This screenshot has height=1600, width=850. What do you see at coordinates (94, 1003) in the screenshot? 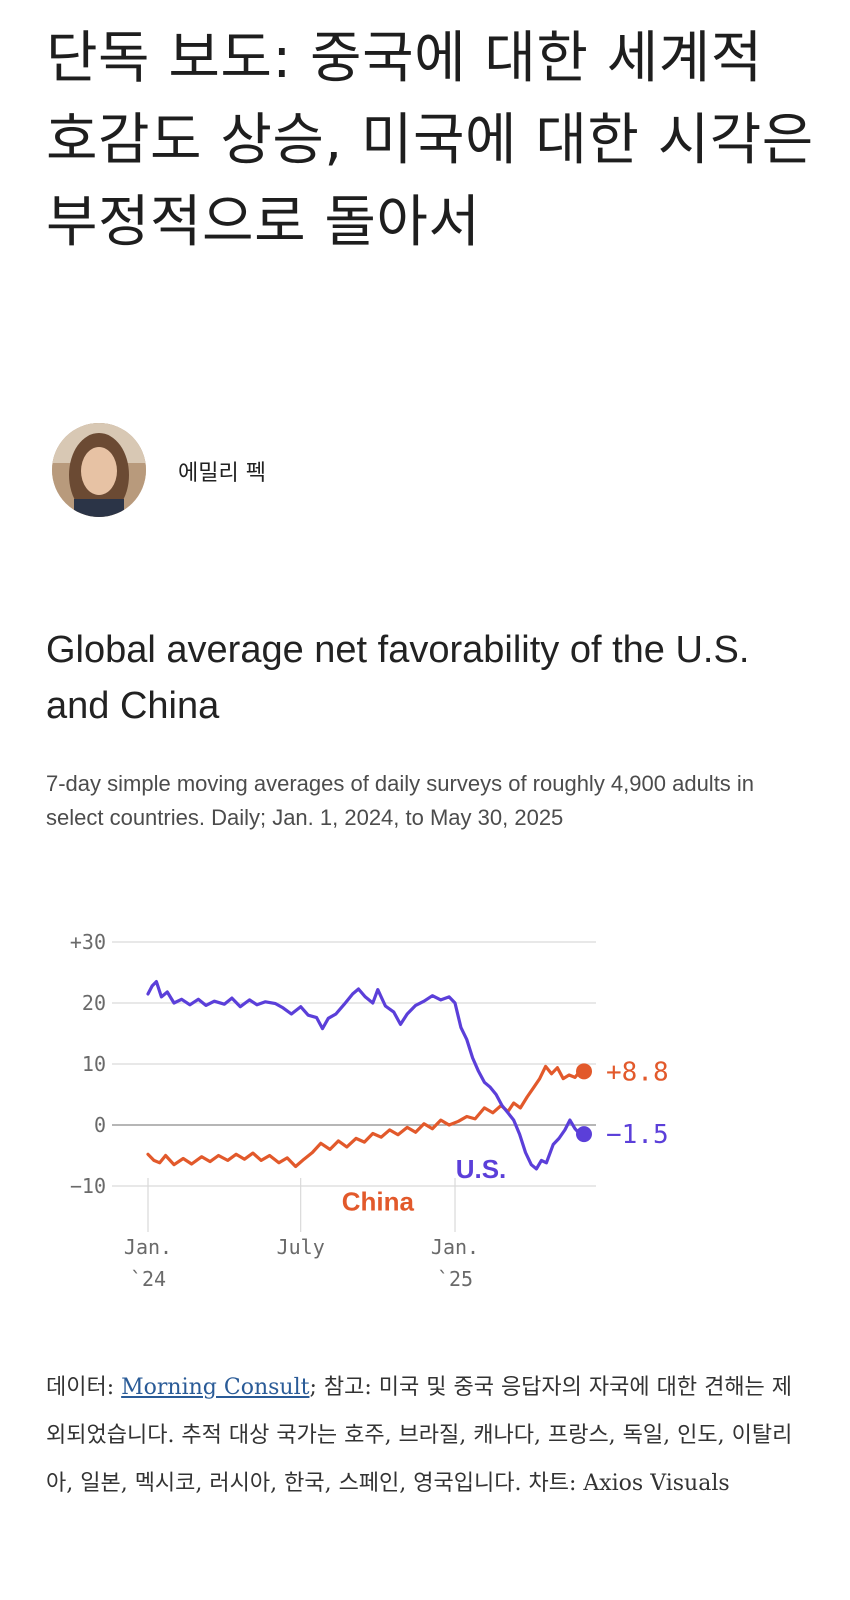
I see `y-tick-label: 20` at bounding box center [94, 1003].